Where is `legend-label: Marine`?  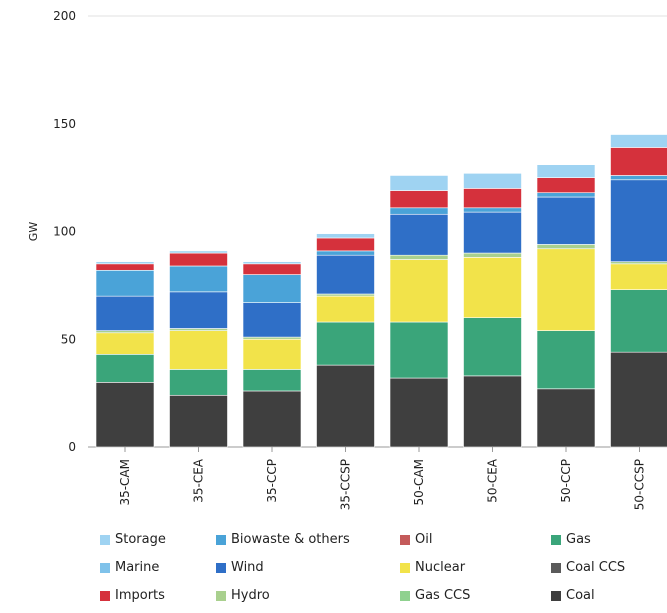
legend-label: Marine is located at coordinates (137, 567).